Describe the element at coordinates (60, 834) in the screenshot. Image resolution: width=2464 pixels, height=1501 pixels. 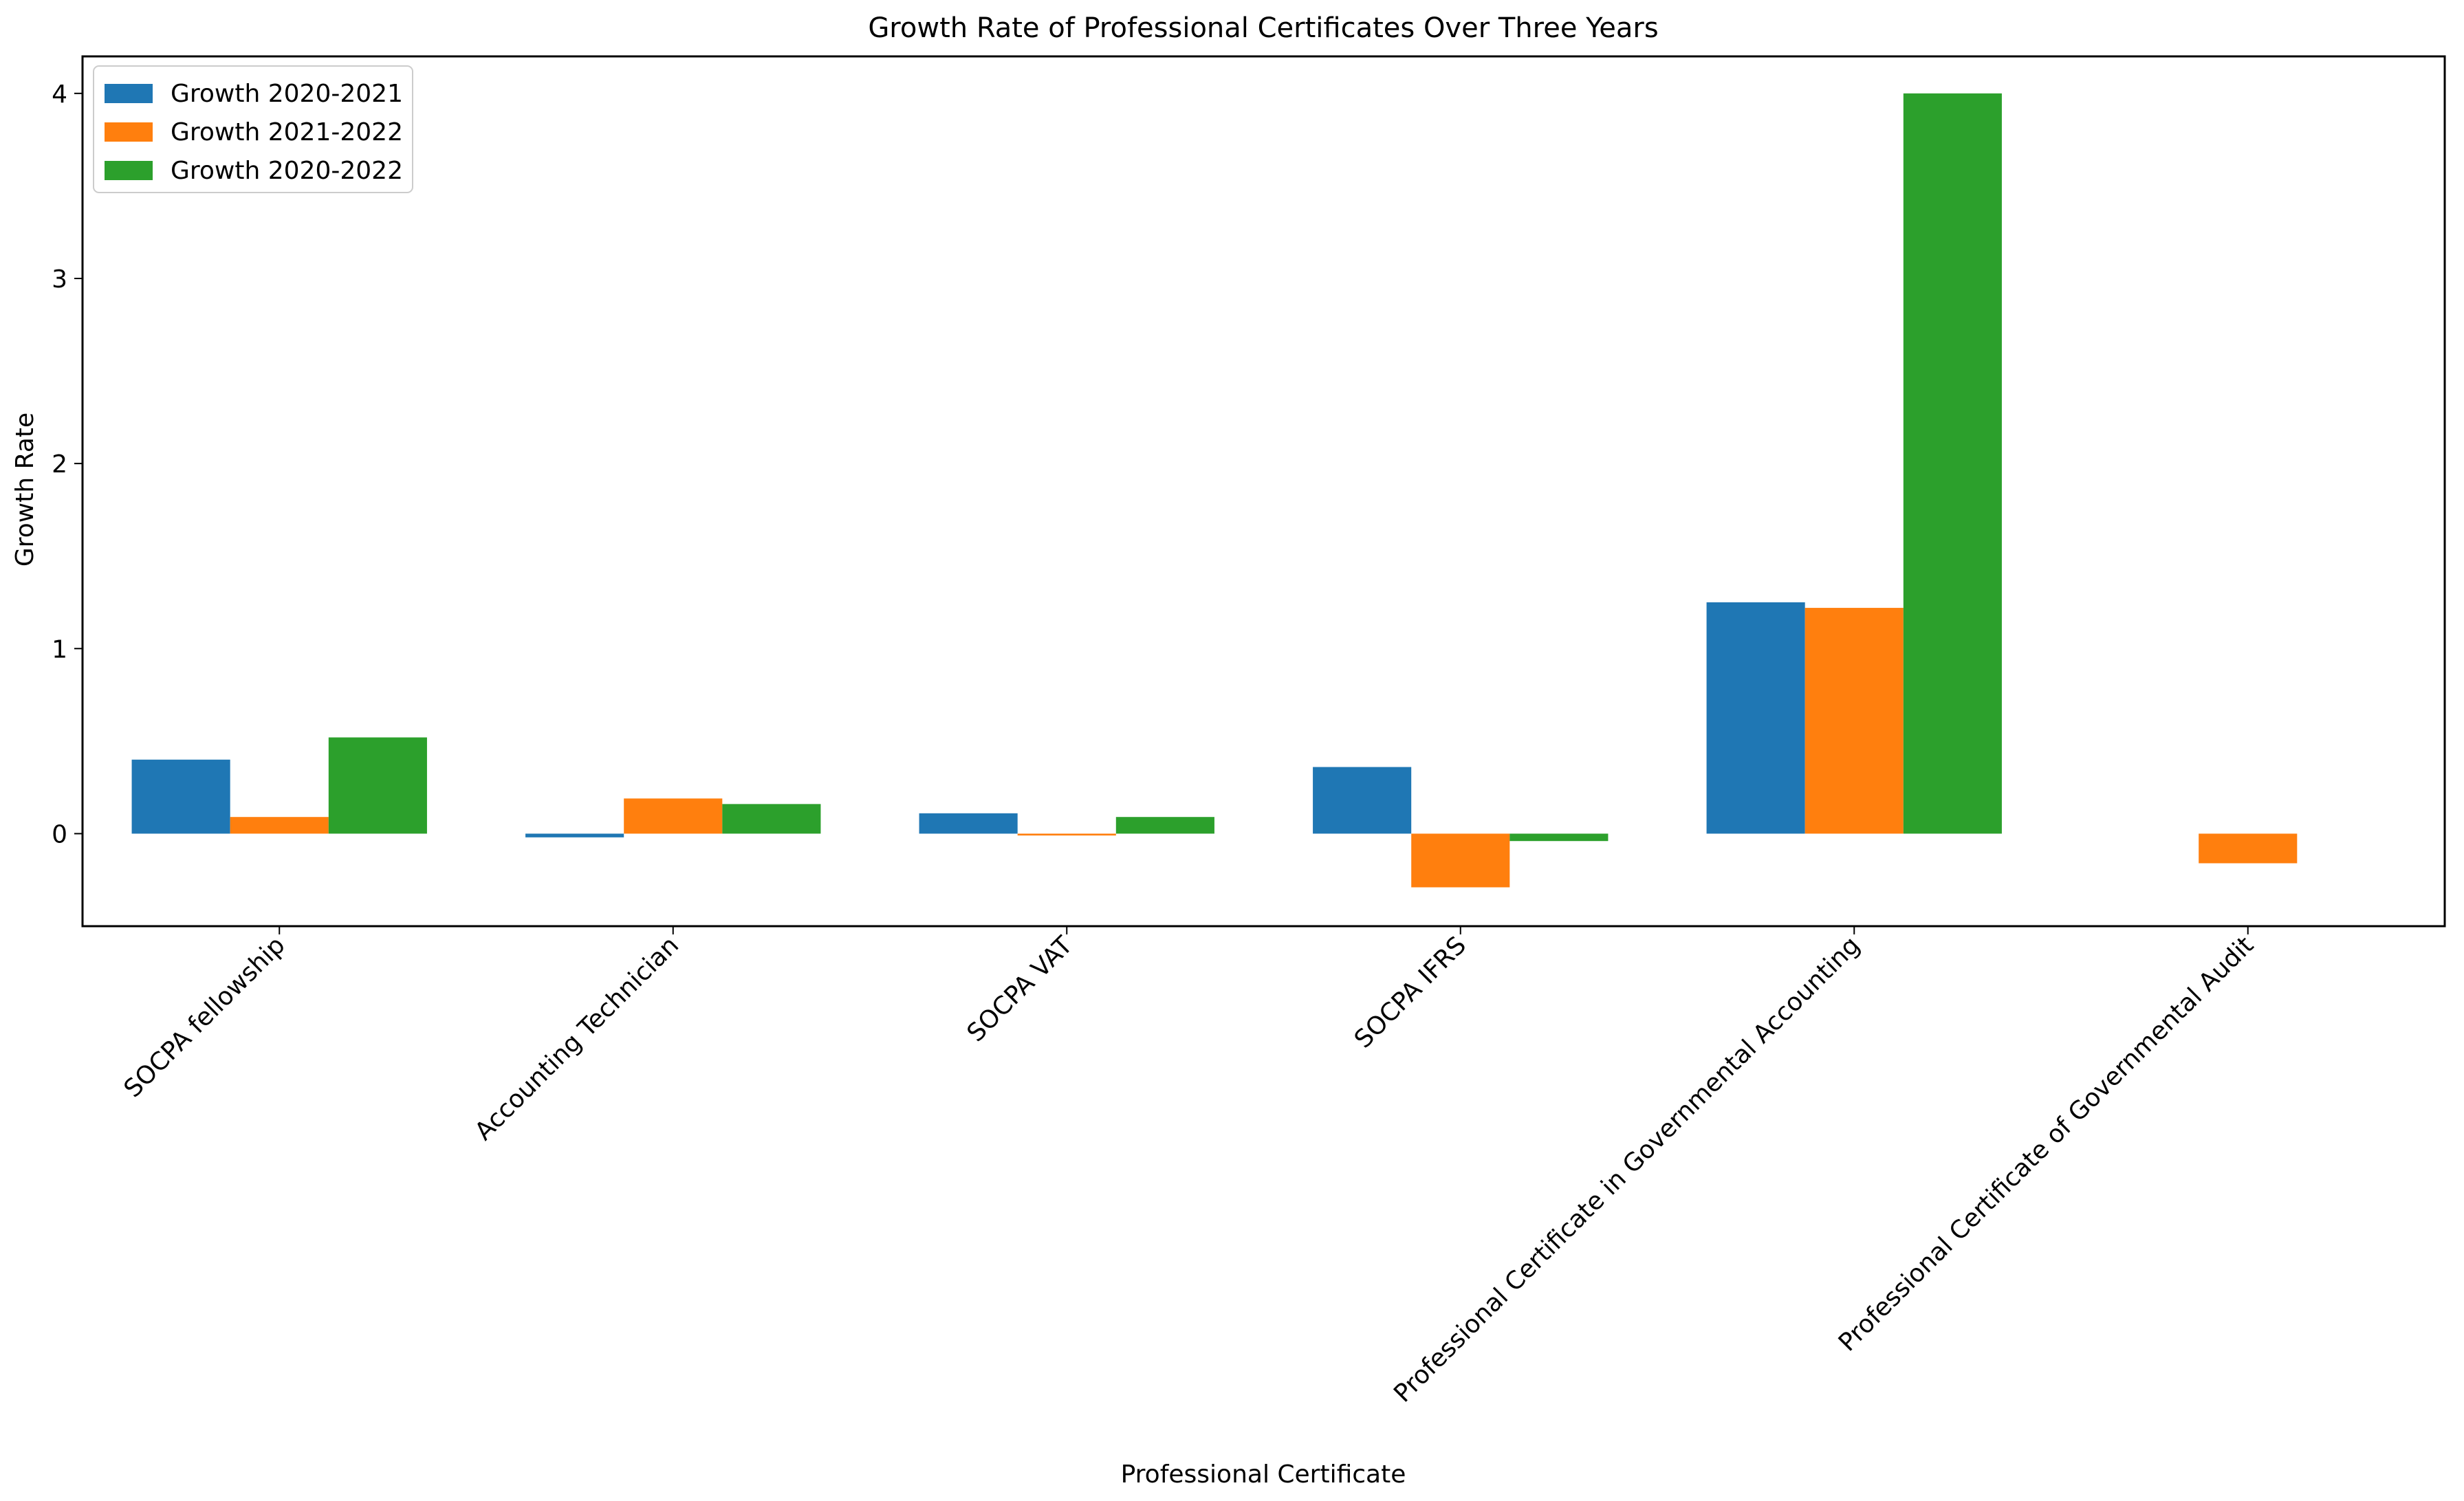
I see `y-tick-label: 0` at that location.